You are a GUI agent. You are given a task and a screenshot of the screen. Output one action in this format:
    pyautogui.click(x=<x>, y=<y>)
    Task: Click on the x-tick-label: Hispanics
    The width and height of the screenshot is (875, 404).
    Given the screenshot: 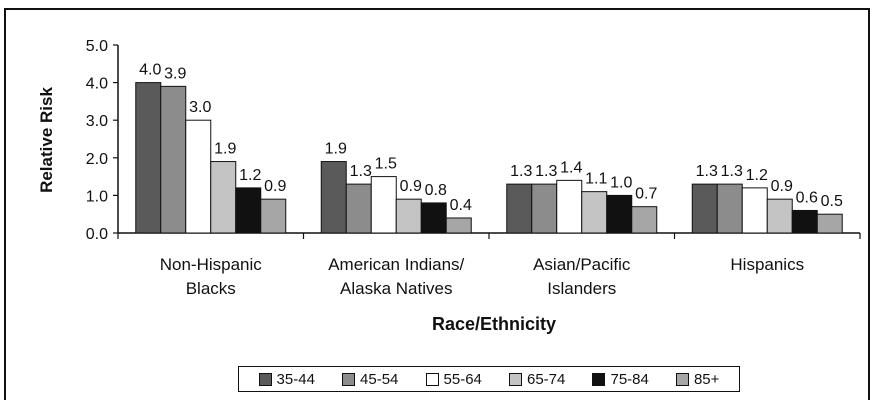 What is the action you would take?
    pyautogui.click(x=767, y=264)
    